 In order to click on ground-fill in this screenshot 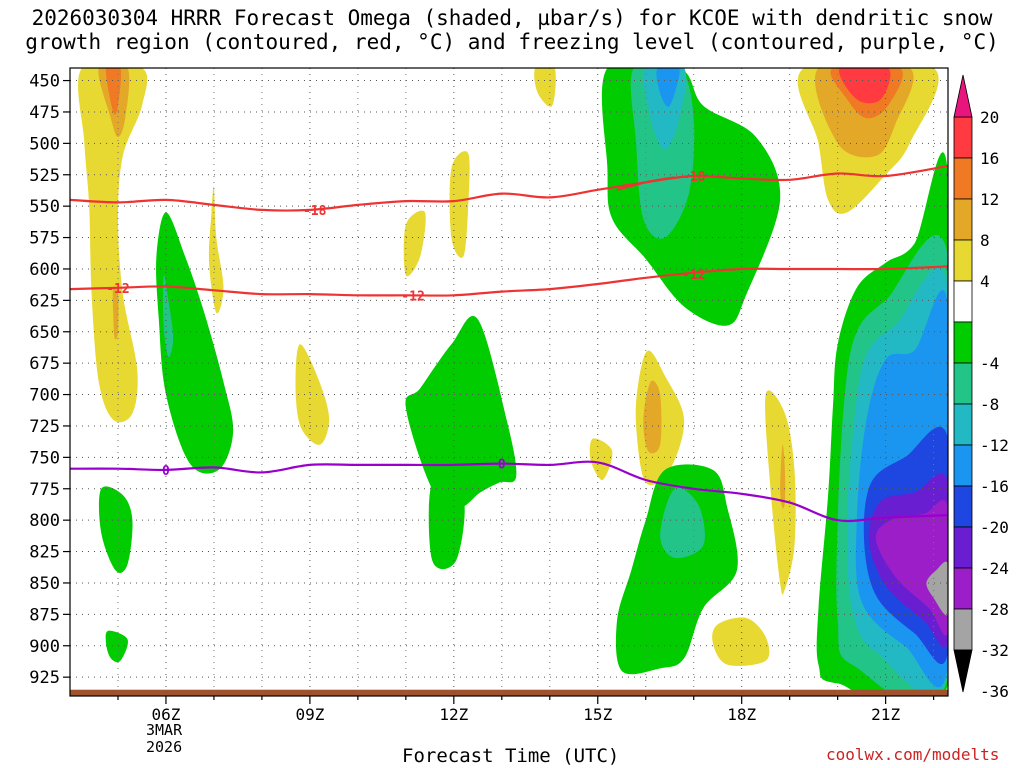, I will do `click(509, 692)`.